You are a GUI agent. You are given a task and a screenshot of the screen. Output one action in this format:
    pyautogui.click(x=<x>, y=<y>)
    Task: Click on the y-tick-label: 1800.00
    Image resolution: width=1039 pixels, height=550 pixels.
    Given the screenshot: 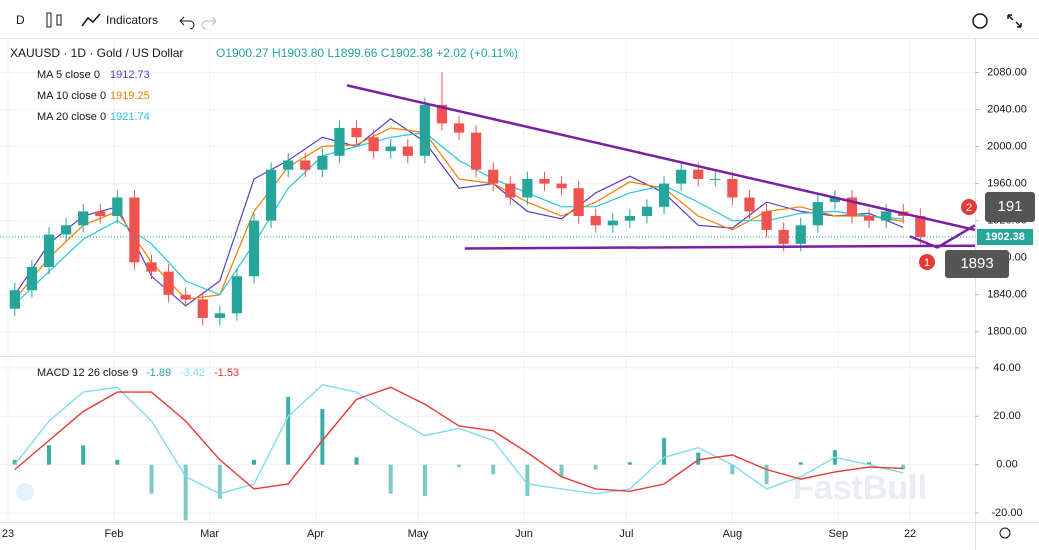 What is the action you would take?
    pyautogui.click(x=1007, y=332)
    